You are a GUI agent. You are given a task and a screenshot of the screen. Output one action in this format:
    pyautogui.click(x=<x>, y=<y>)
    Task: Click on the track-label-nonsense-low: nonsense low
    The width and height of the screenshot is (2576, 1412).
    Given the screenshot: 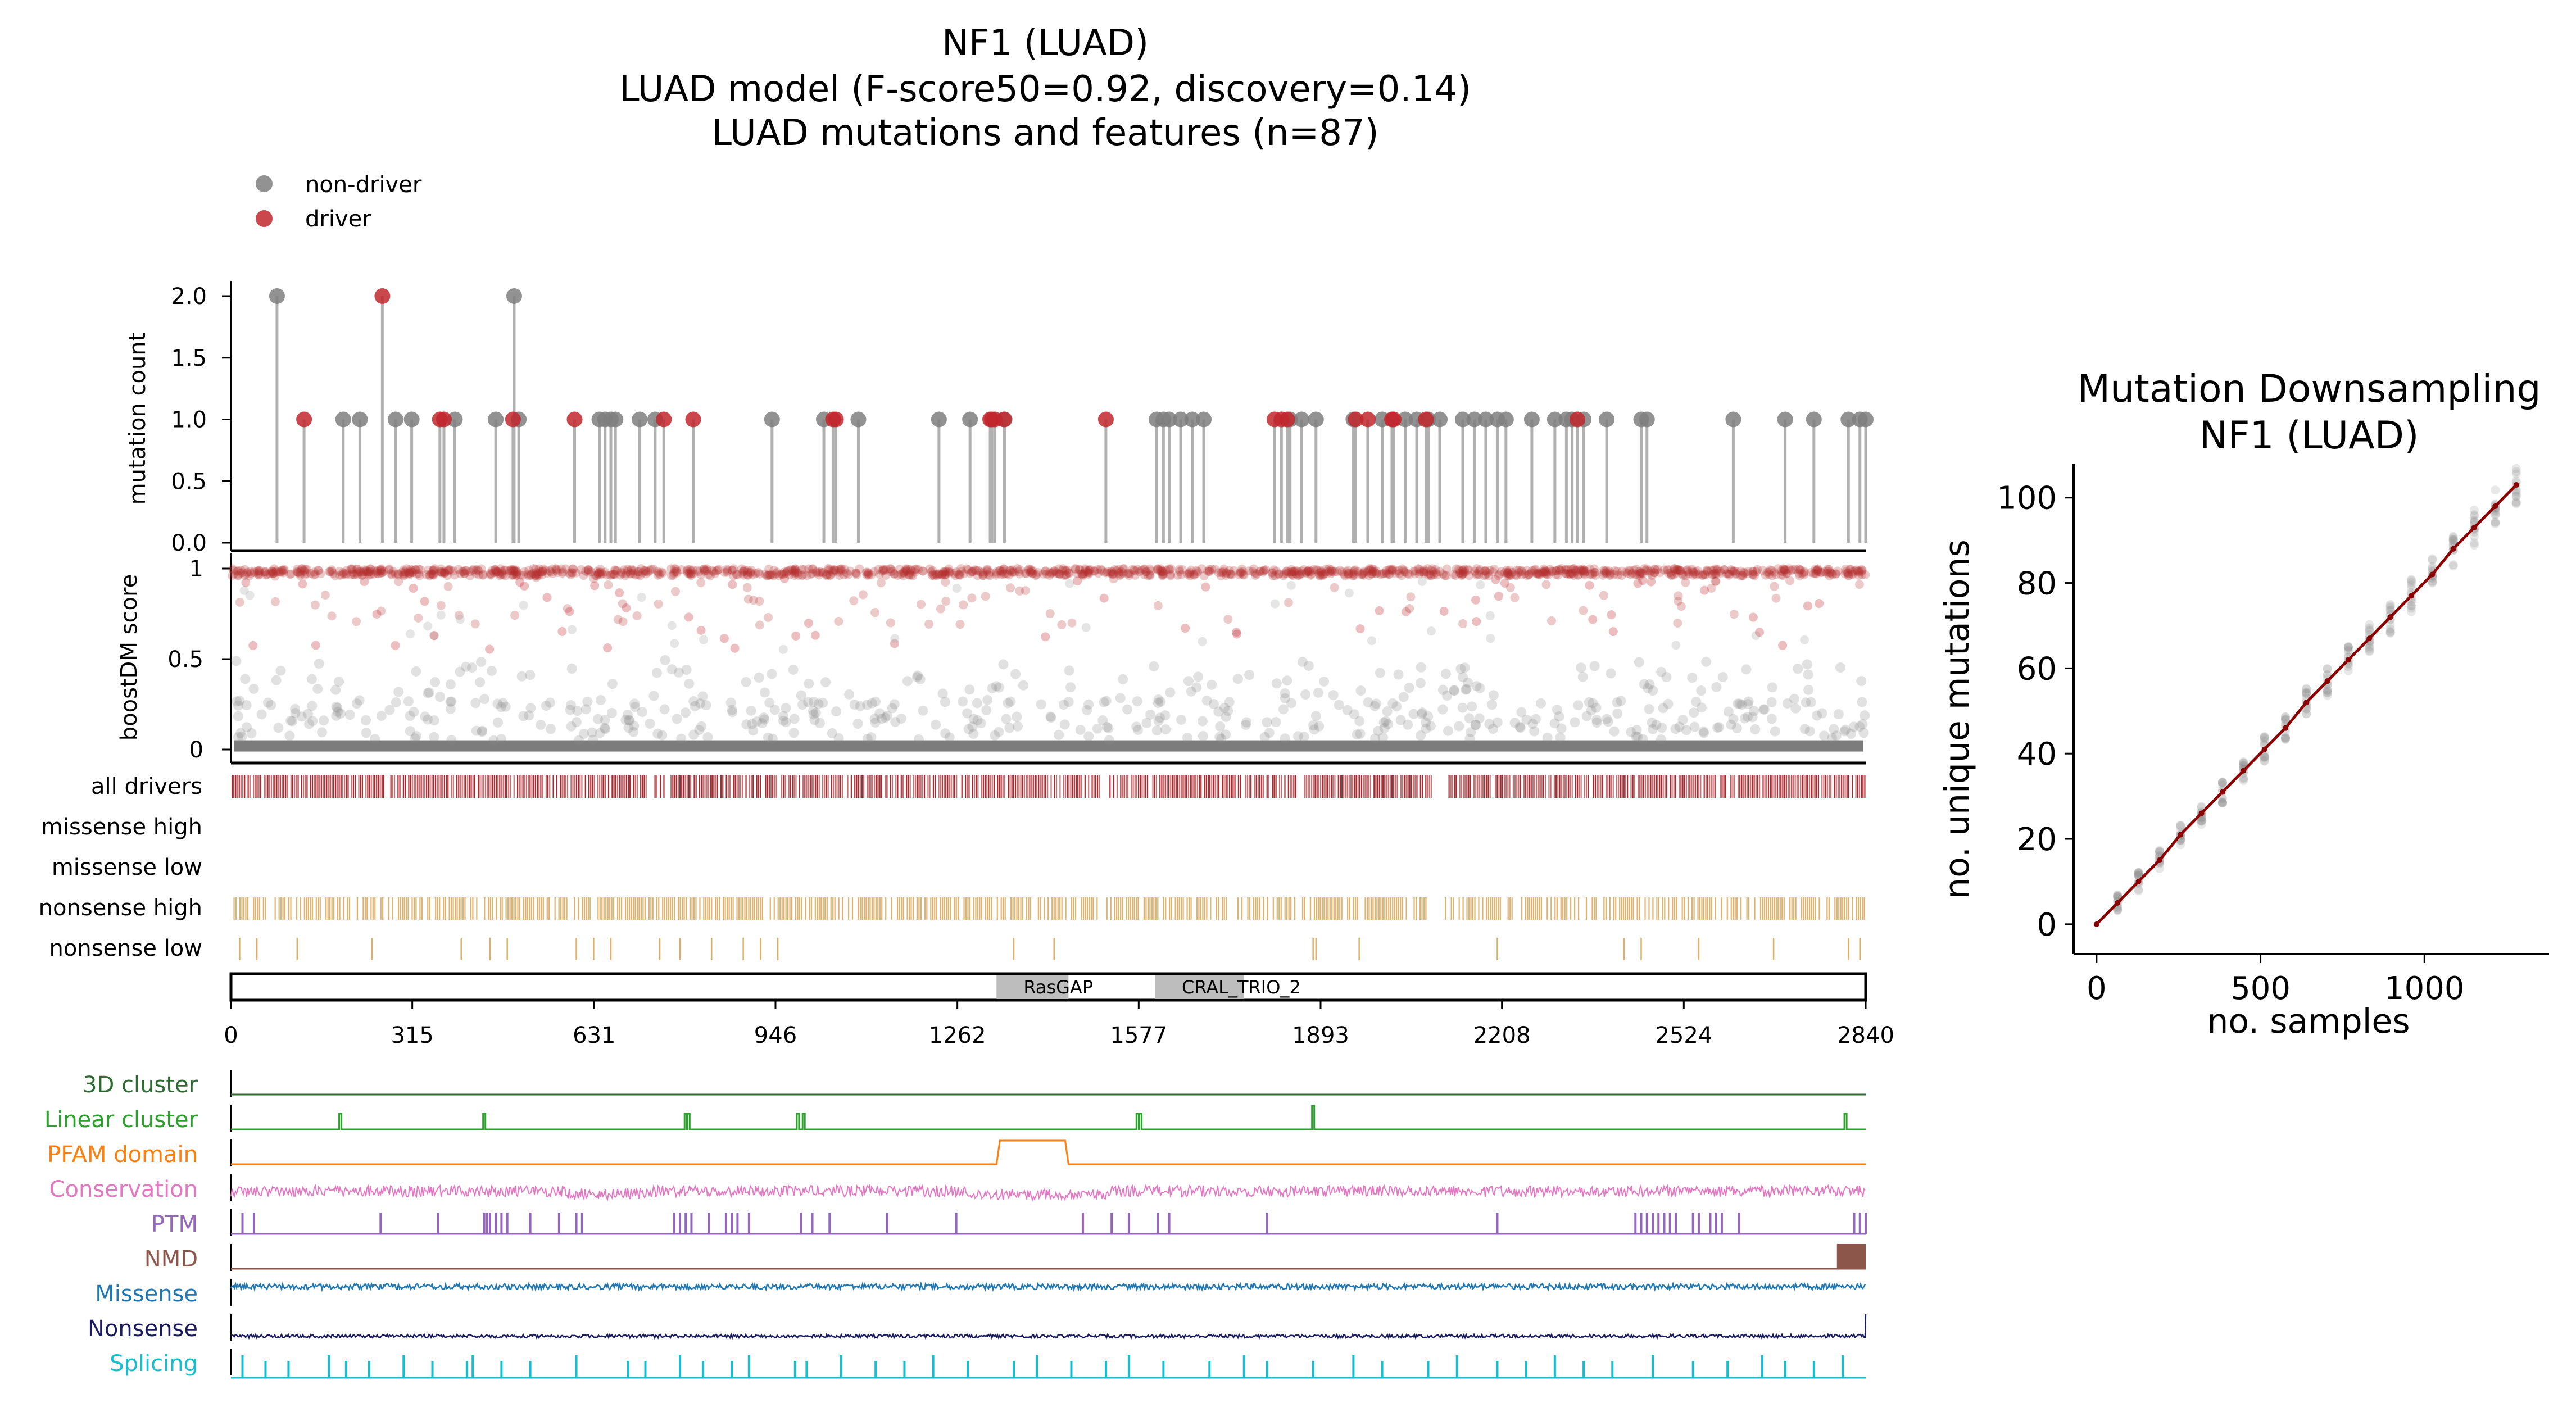 What is the action you would take?
    pyautogui.click(x=125, y=948)
    